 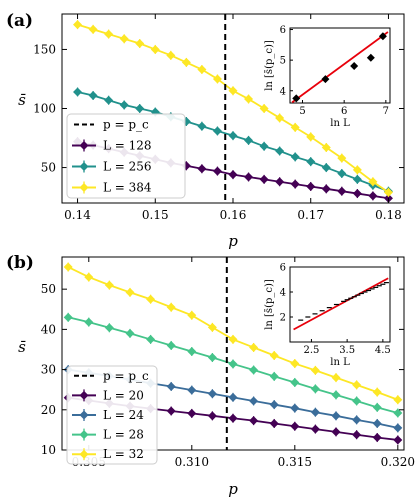 I want to click on legend-label: L = 32, so click(x=123, y=454).